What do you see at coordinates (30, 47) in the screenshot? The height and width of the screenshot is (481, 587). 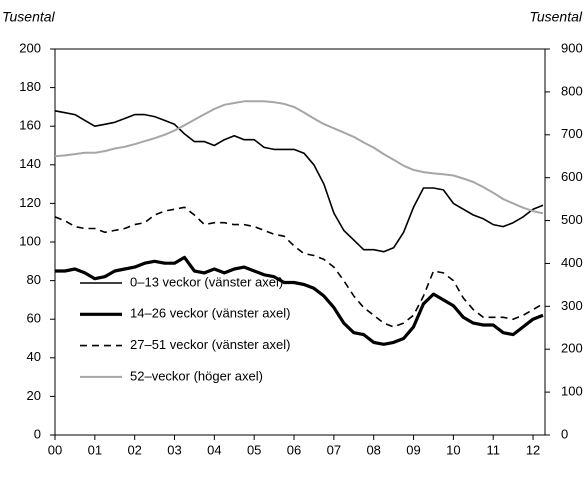 I see `y-tick-label: 200` at bounding box center [30, 47].